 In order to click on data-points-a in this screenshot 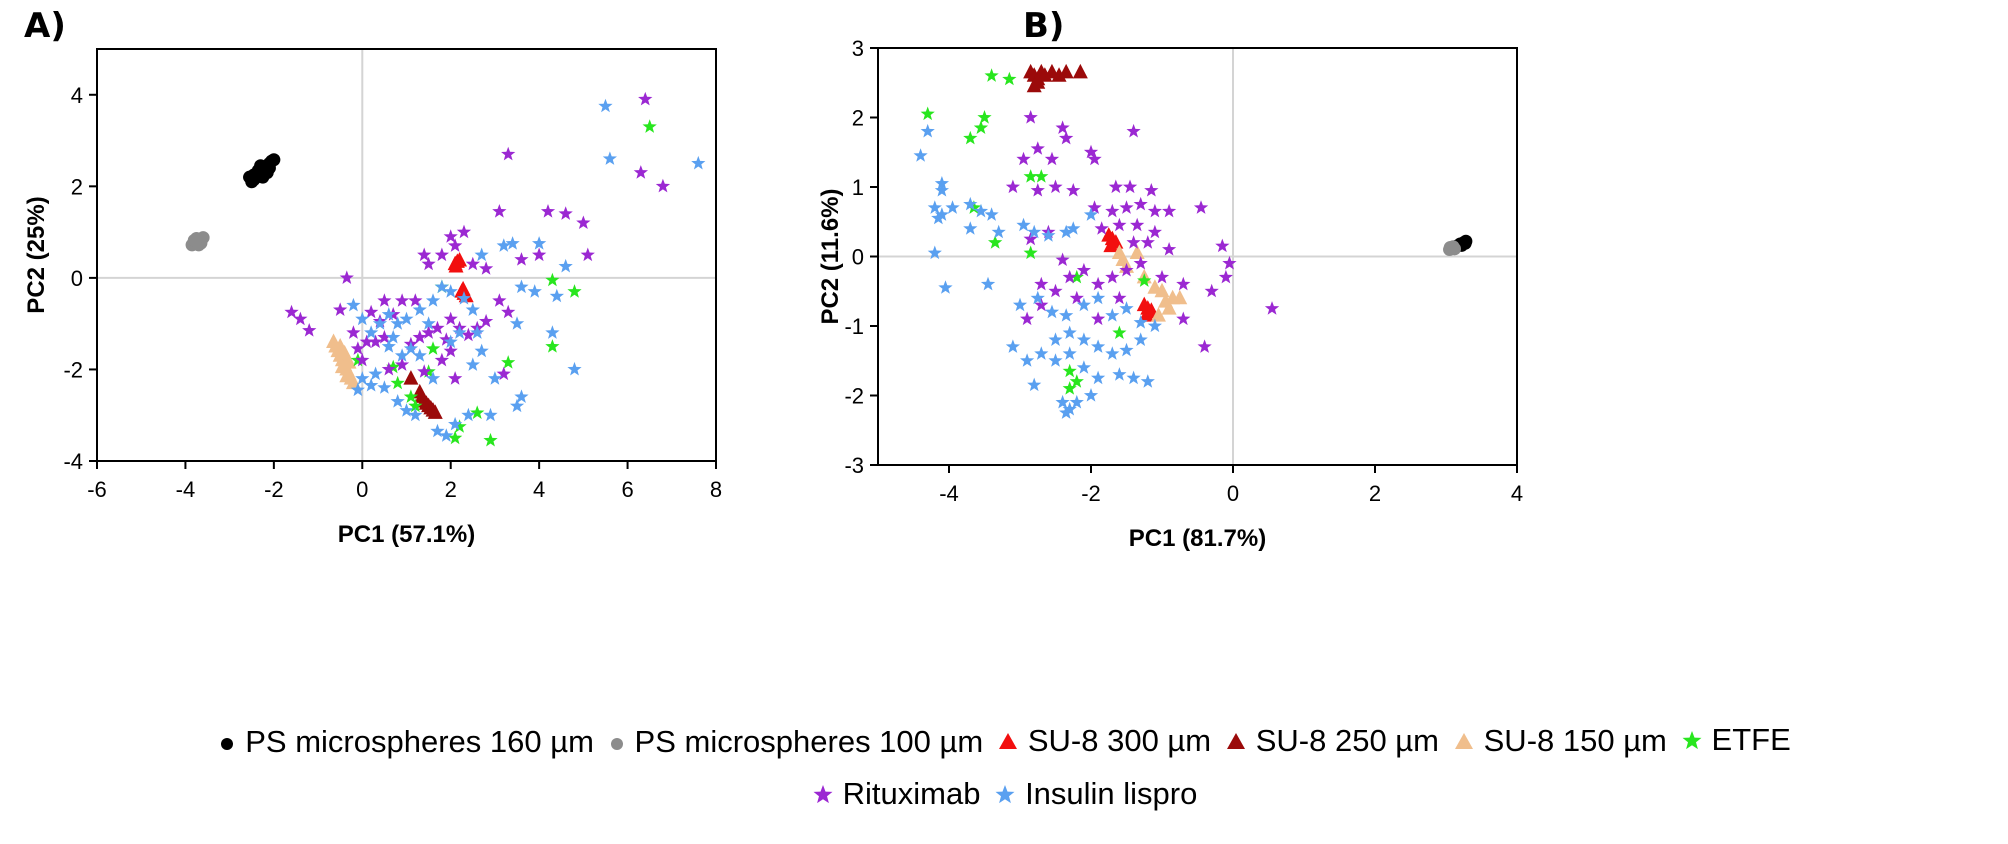, I will do `click(445, 269)`.